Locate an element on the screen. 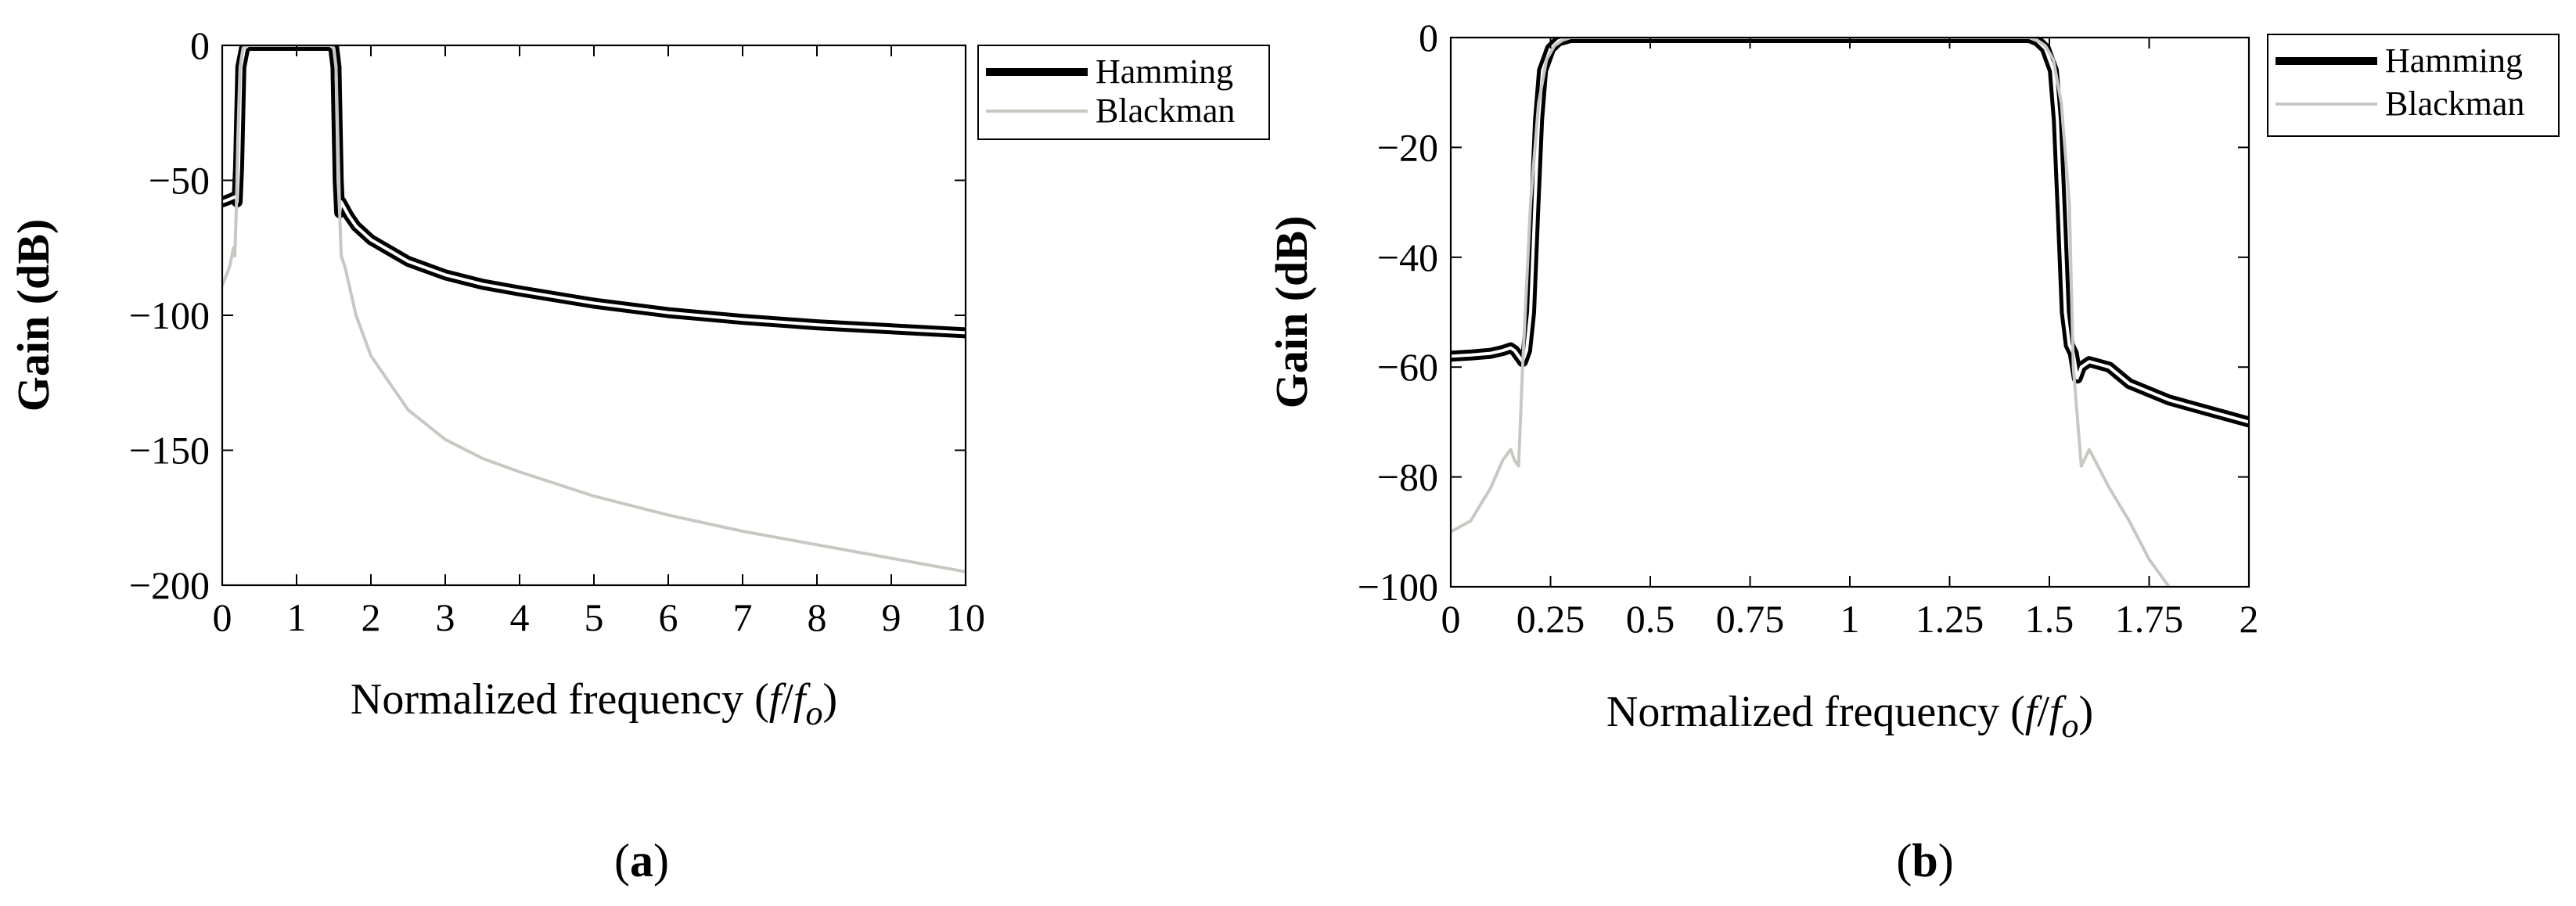 The height and width of the screenshot is (906, 2576). panel-label: (a) is located at coordinates (641, 861).